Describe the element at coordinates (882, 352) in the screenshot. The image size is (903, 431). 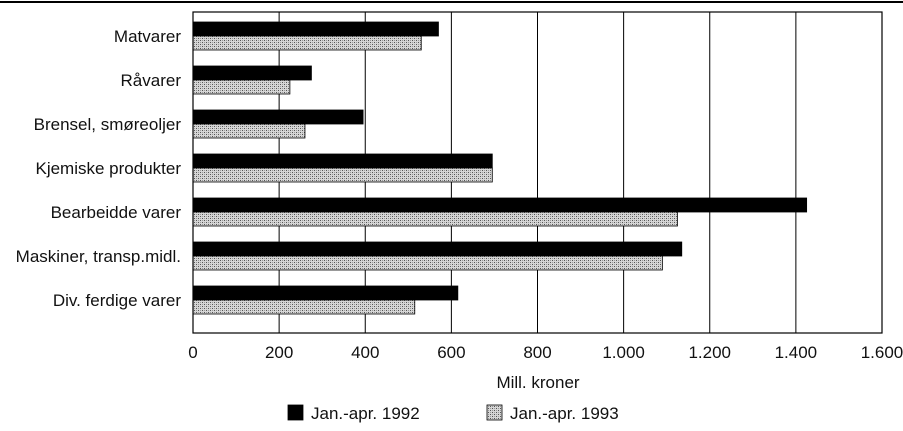
I see `x-tick-label: 1.600` at that location.